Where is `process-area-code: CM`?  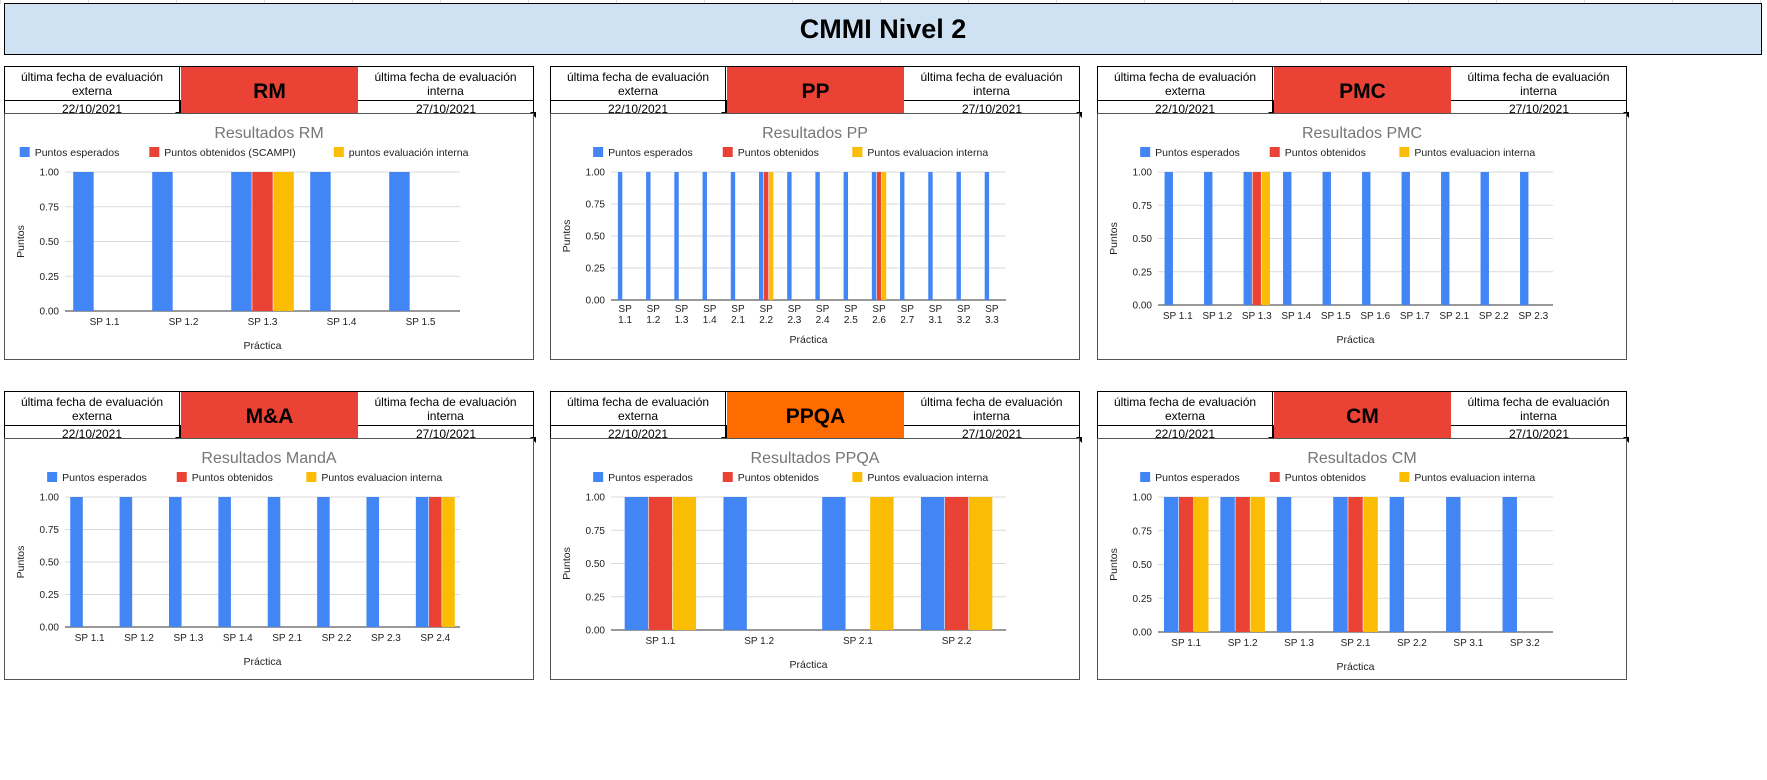 process-area-code: CM is located at coordinates (1362, 417).